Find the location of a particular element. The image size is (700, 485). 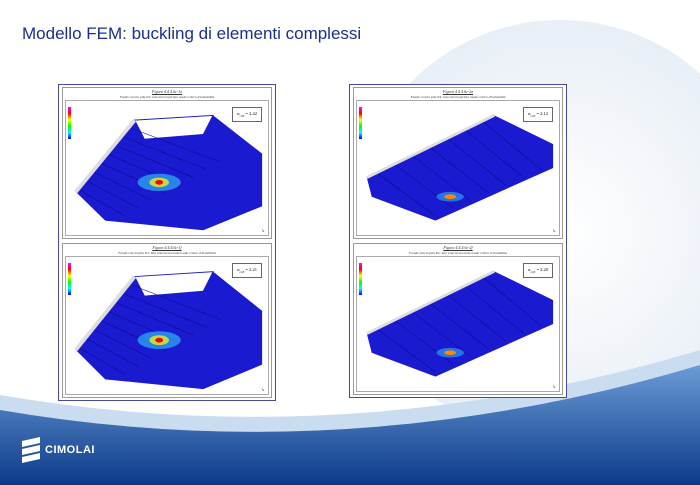

figure-caption: Figura 4.4.4.6c-1a is located at coordinates (167, 91).